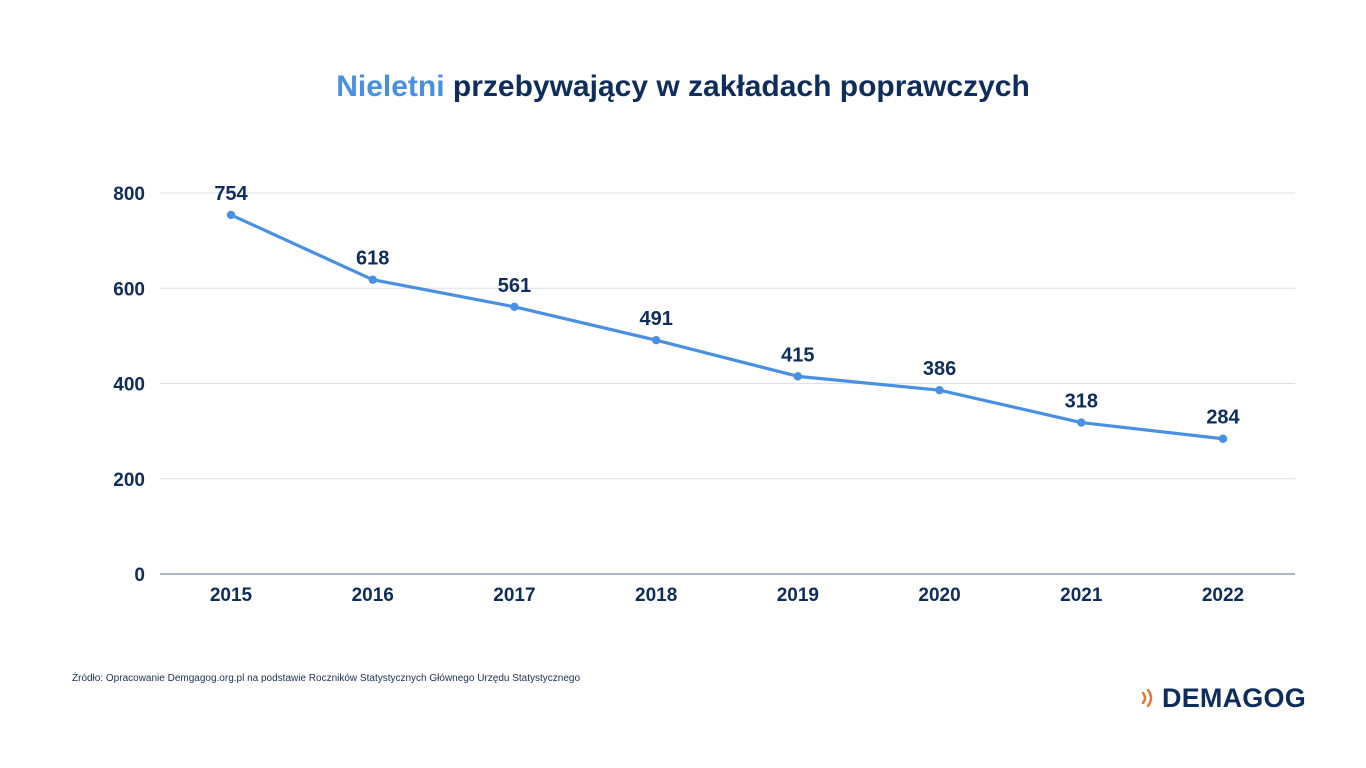  Describe the element at coordinates (514, 595) in the screenshot. I see `x-tick-label: 2017` at that location.